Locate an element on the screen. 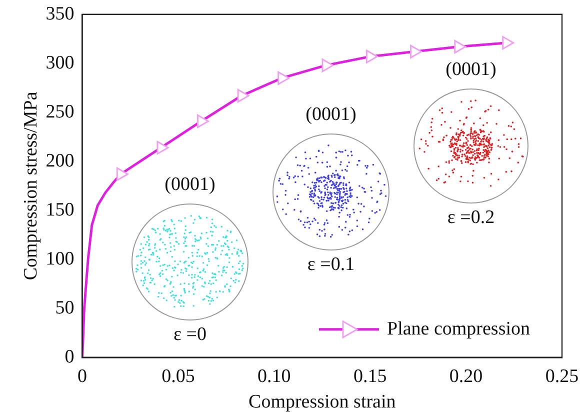 Image resolution: width=586 pixels, height=414 pixels. x-tick-label: 0.10 is located at coordinates (274, 376).